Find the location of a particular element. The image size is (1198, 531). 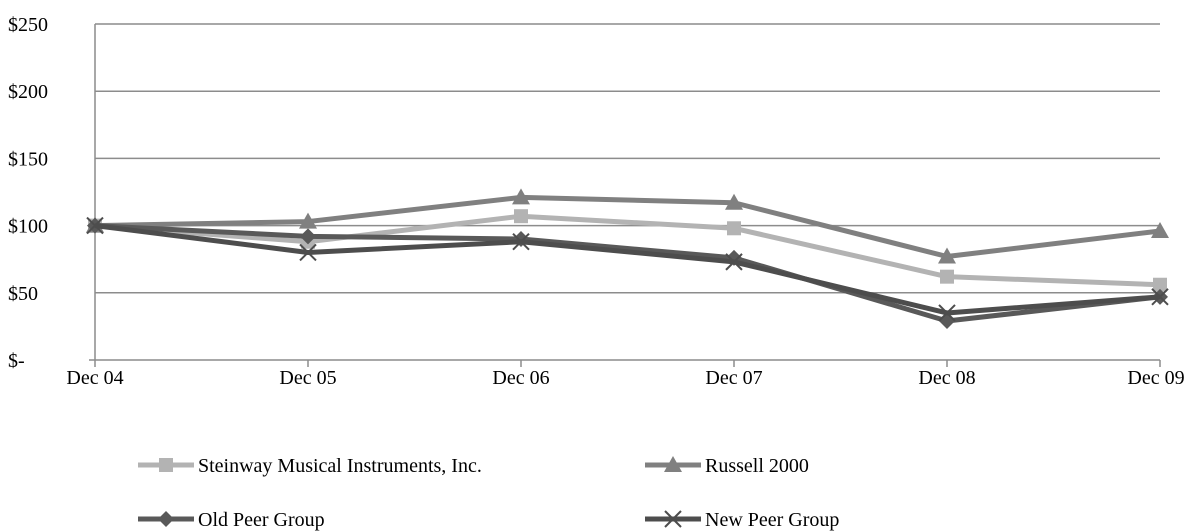

legend-label: Russell 2000 is located at coordinates (757, 466).